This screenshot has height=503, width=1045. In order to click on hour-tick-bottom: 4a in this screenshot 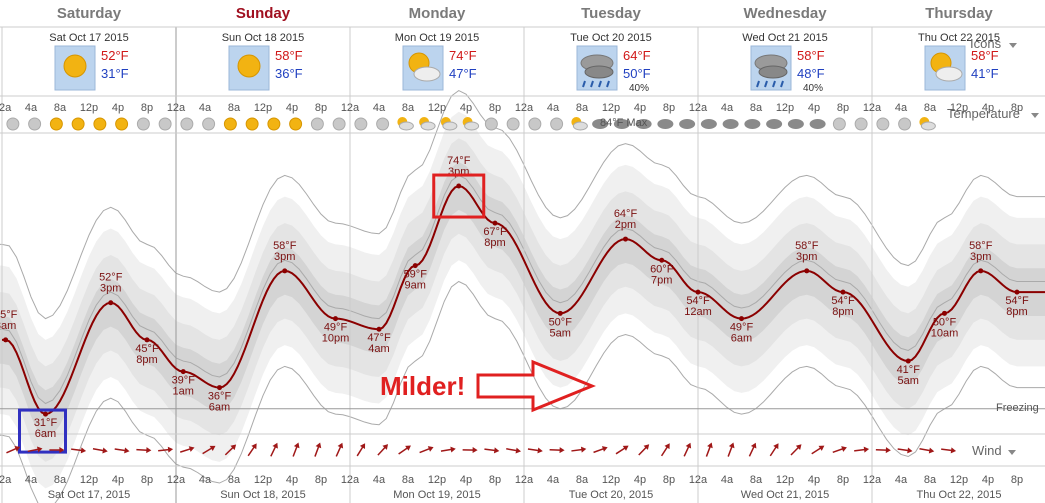, I will do `click(379, 480)`.